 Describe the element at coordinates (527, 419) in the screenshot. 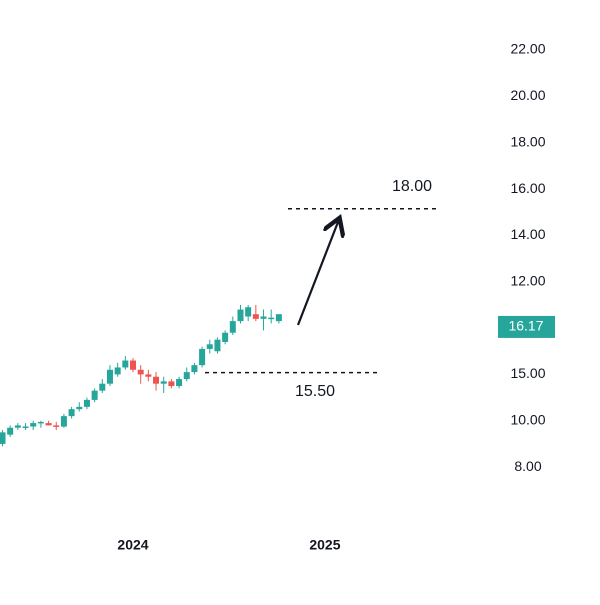

I see `y-tick-label: 10.00` at that location.